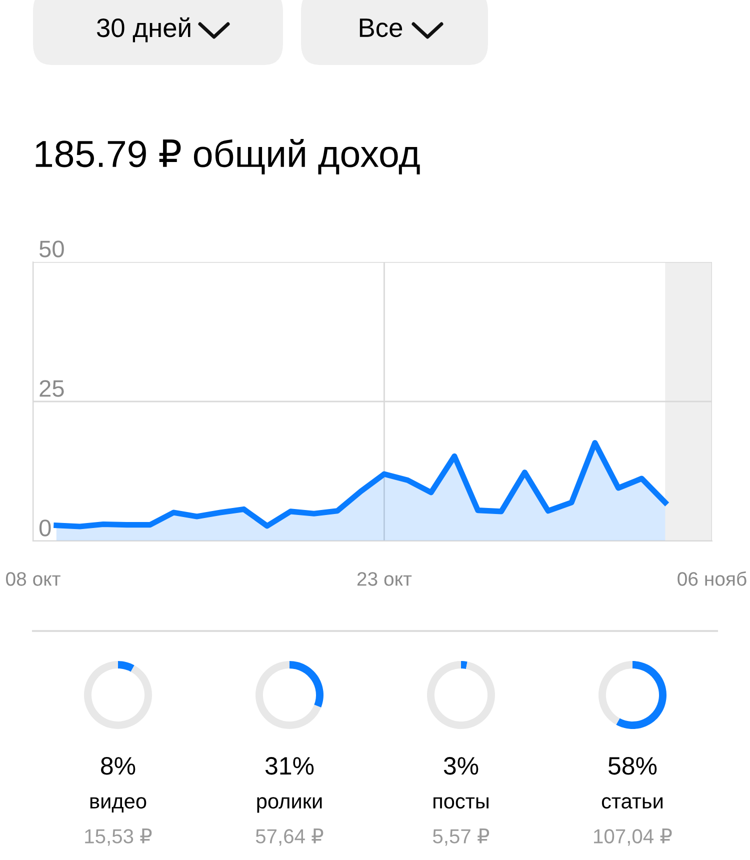 This screenshot has width=750, height=860. What do you see at coordinates (45, 528) in the screenshot?
I see `y-tick-label: 0` at bounding box center [45, 528].